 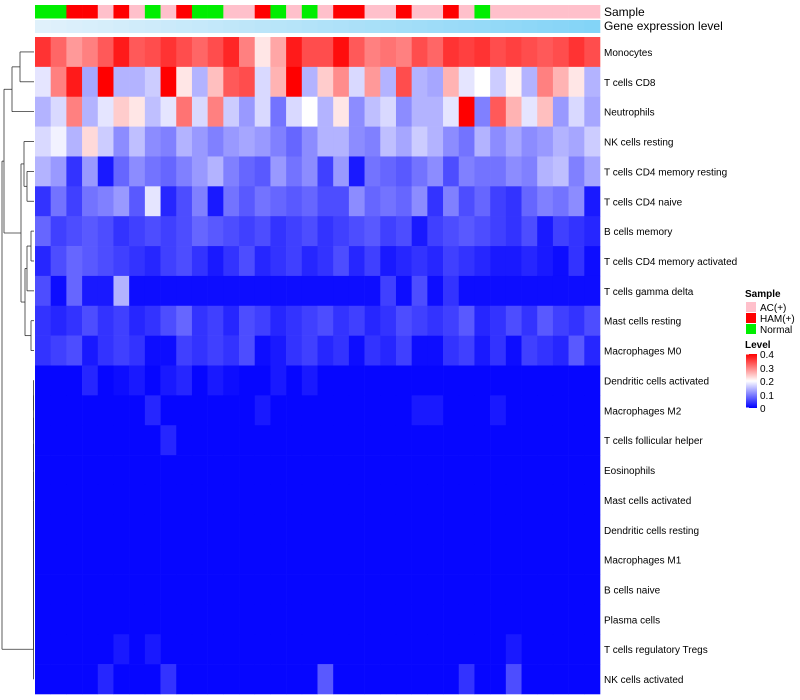 What do you see at coordinates (647, 501) in the screenshot?
I see `row-label: Mast cells activated` at bounding box center [647, 501].